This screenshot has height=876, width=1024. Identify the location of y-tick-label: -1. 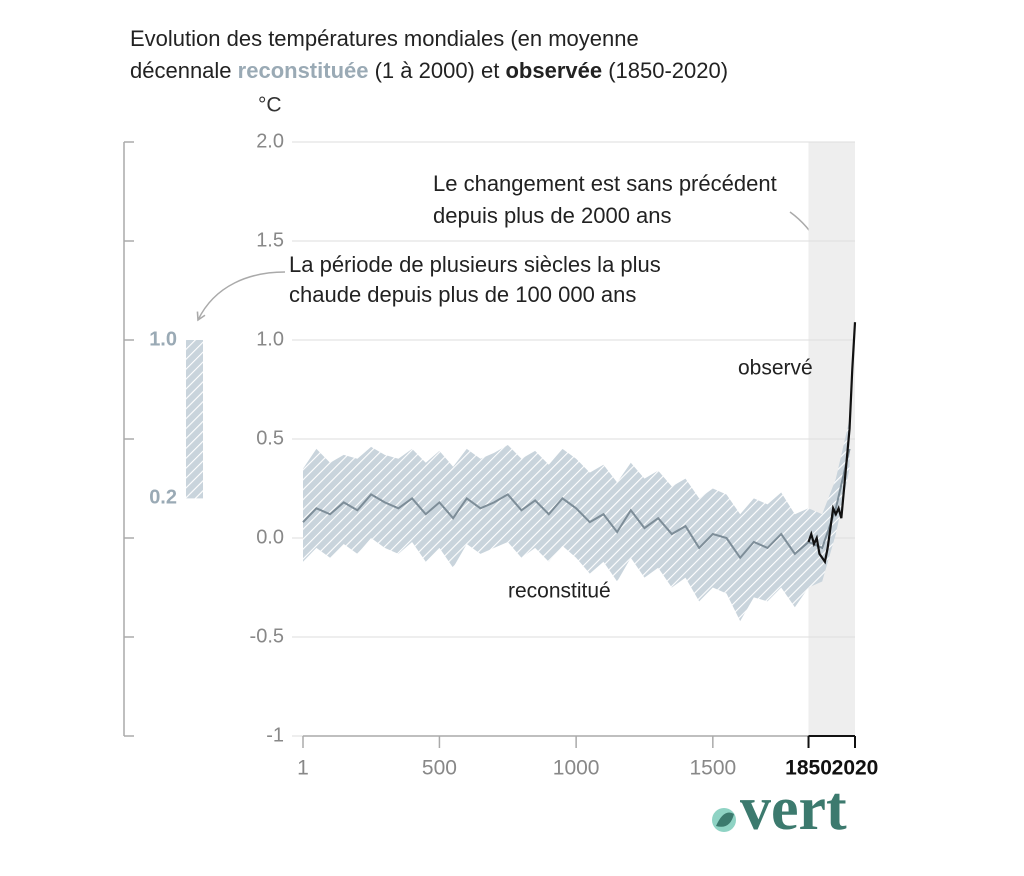
(275, 735).